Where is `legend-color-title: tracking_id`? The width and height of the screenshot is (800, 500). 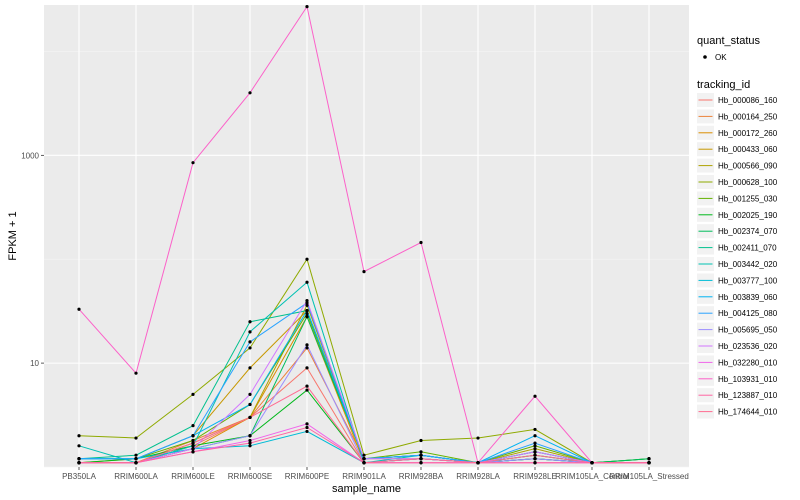
legend-color-title: tracking_id is located at coordinates (723, 85).